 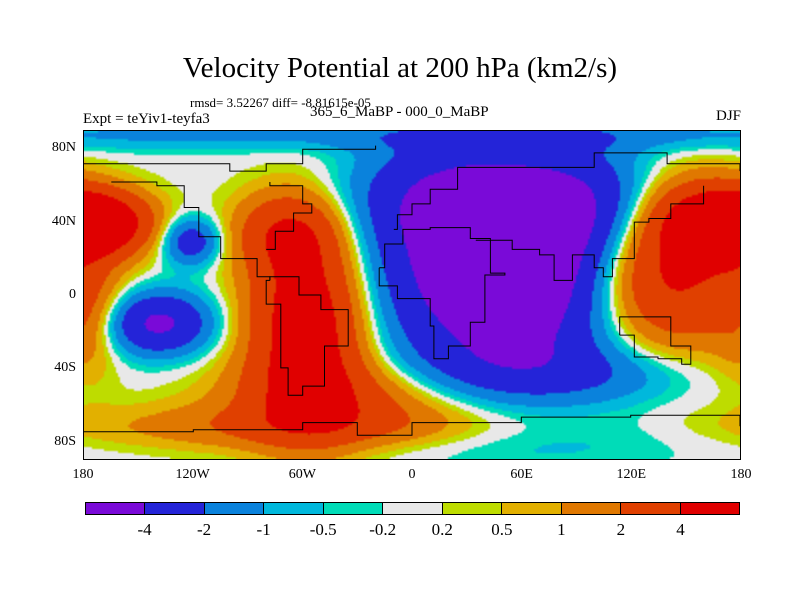 What do you see at coordinates (400, 68) in the screenshot?
I see `plot-title: Velocity Potential at 200 hPa (km2/s)` at bounding box center [400, 68].